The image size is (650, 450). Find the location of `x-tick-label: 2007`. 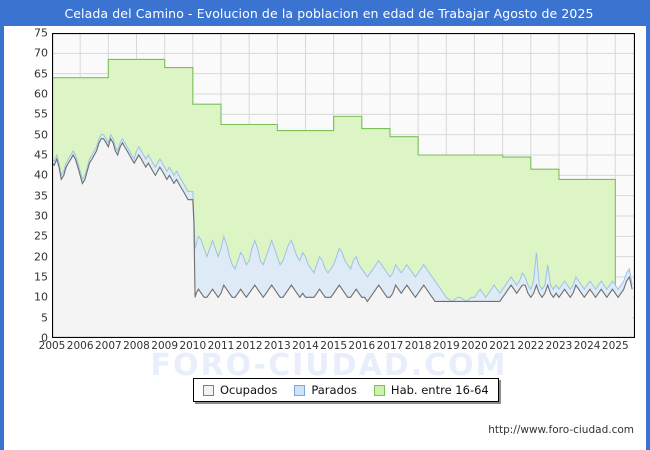

x-tick-label: 2007 is located at coordinates (108, 346).